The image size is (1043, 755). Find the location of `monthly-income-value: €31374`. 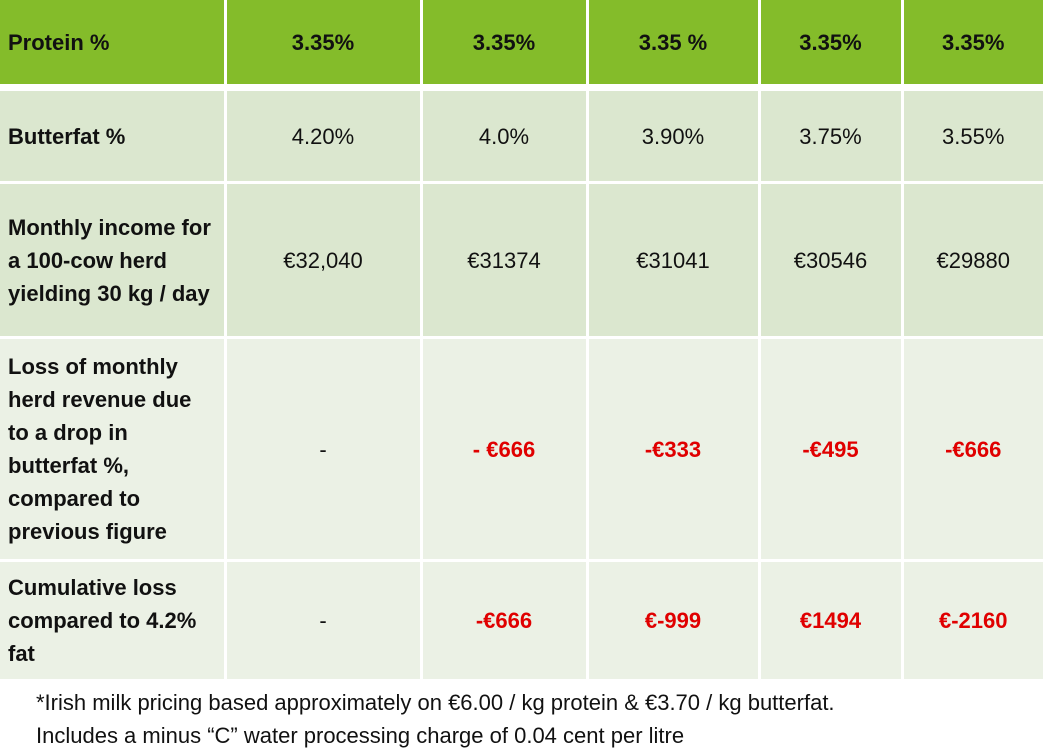

monthly-income-value: €31374 is located at coordinates (505, 260).